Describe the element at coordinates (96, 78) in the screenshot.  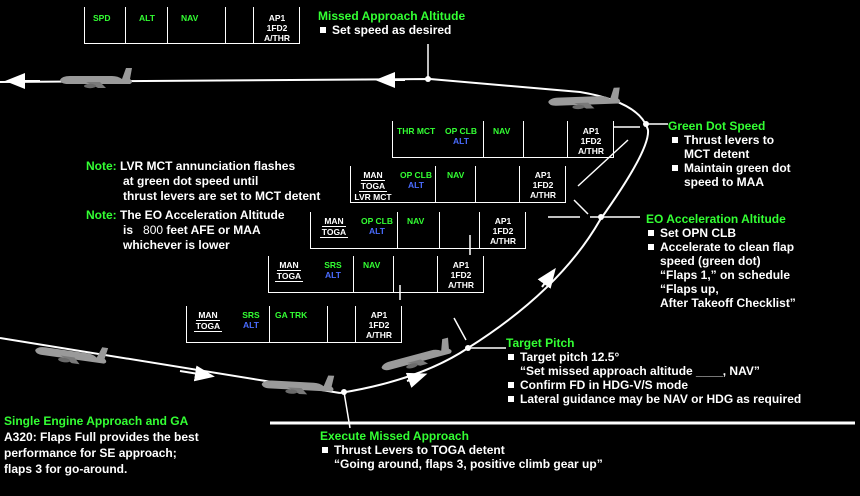
I see `aircraft-departing-icon` at that location.